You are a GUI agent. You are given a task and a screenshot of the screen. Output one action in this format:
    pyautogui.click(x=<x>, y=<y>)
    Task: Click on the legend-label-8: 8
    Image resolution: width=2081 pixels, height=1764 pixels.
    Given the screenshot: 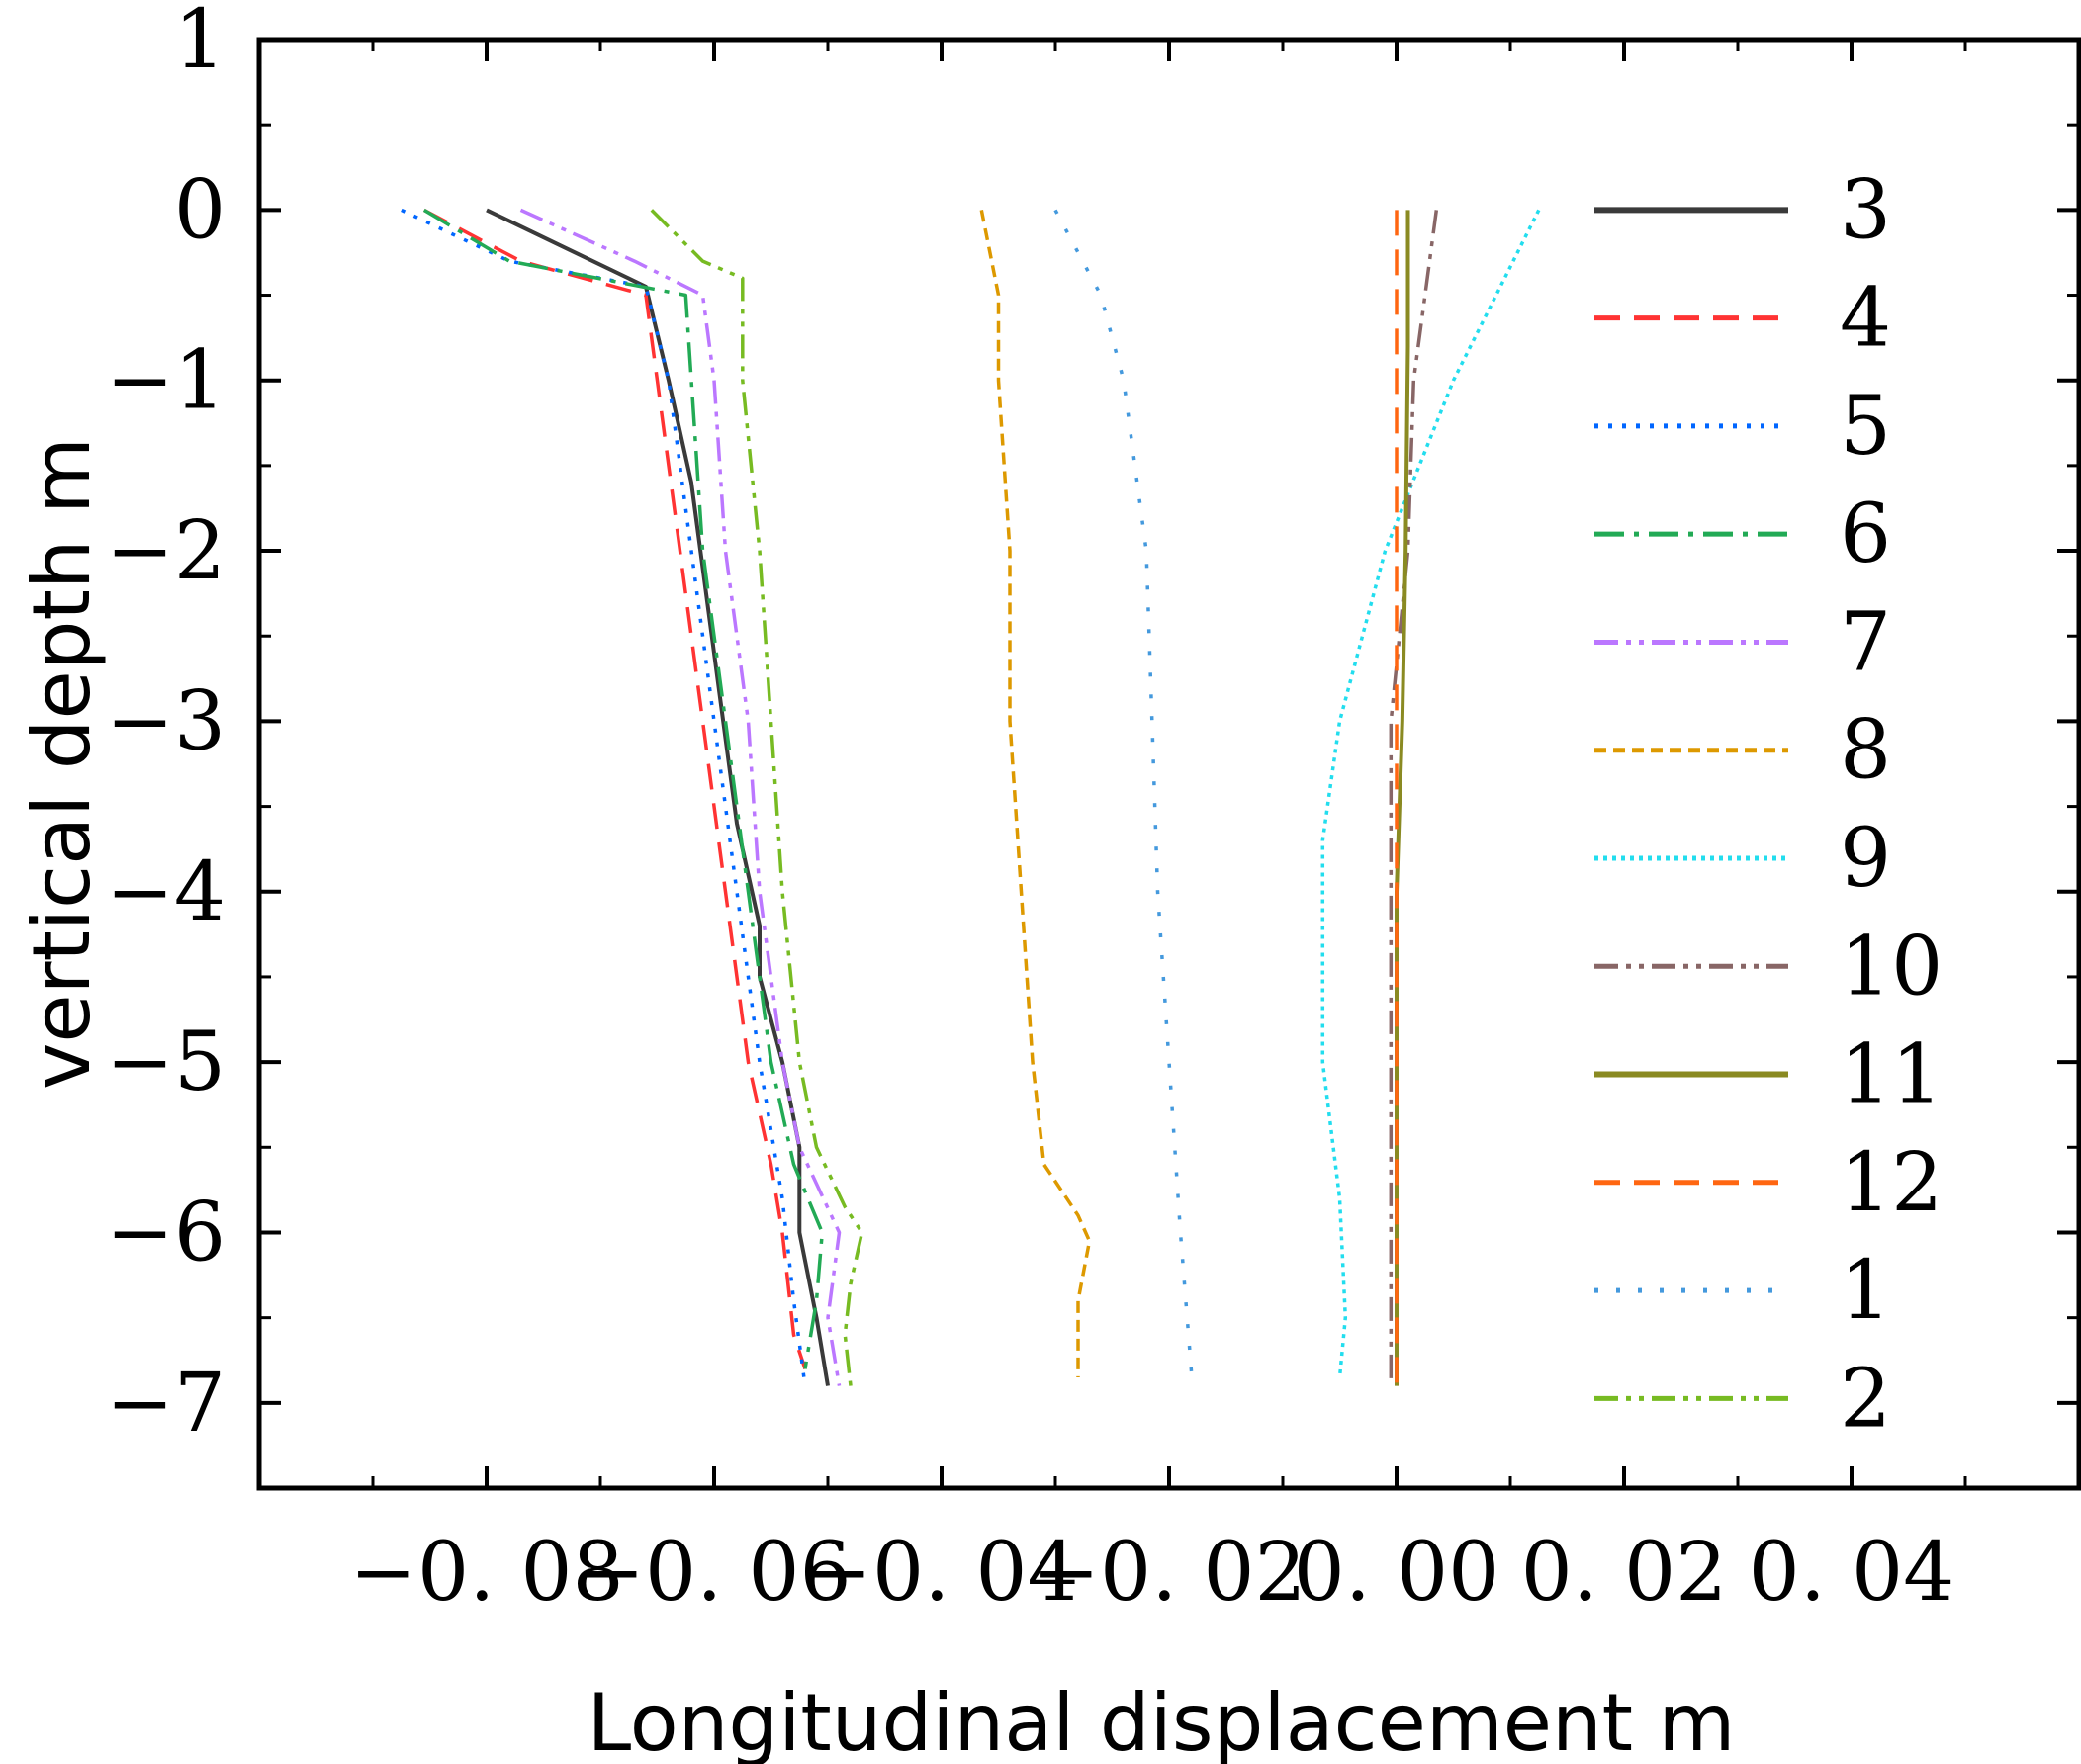 What is the action you would take?
    pyautogui.click(x=1865, y=751)
    